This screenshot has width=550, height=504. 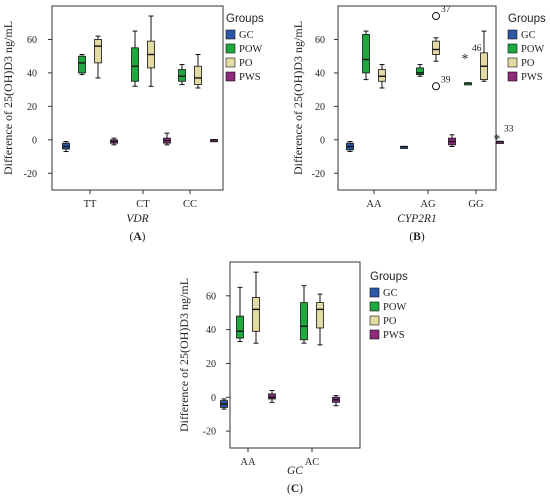 I want to click on box-gc-tt, so click(x=66, y=146).